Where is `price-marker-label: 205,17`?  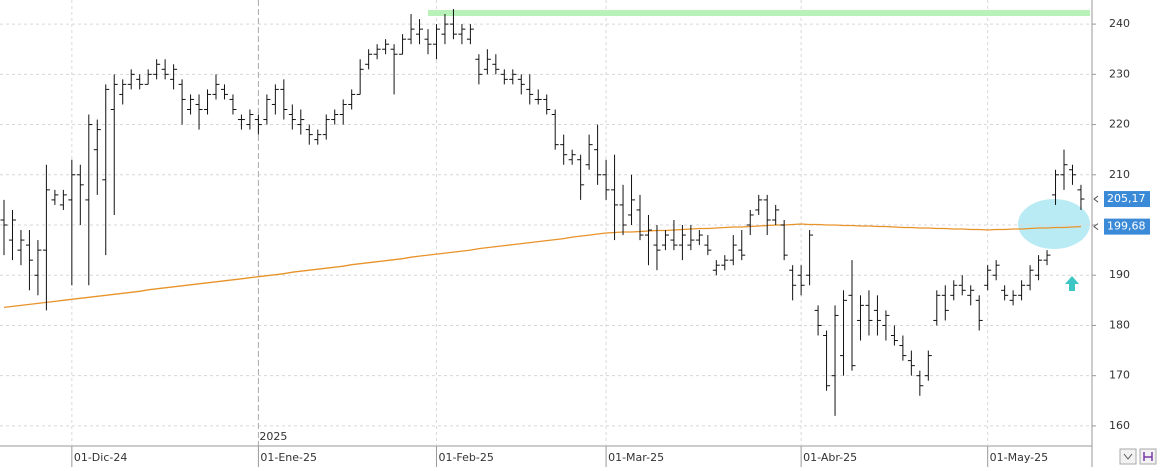
price-marker-label: 205,17 is located at coordinates (1126, 198).